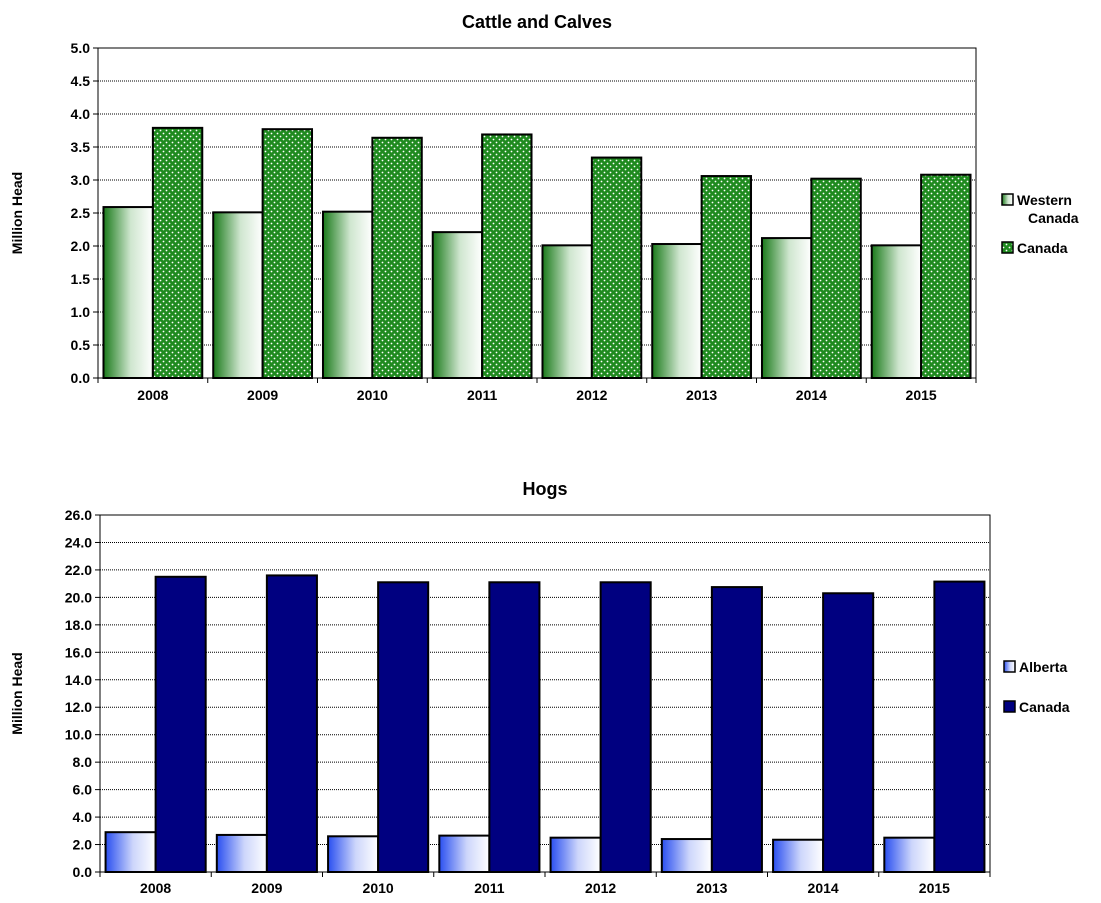 Image resolution: width=1101 pixels, height=903 pixels. What do you see at coordinates (686, 855) in the screenshot?
I see `bar-alberta-2013` at bounding box center [686, 855].